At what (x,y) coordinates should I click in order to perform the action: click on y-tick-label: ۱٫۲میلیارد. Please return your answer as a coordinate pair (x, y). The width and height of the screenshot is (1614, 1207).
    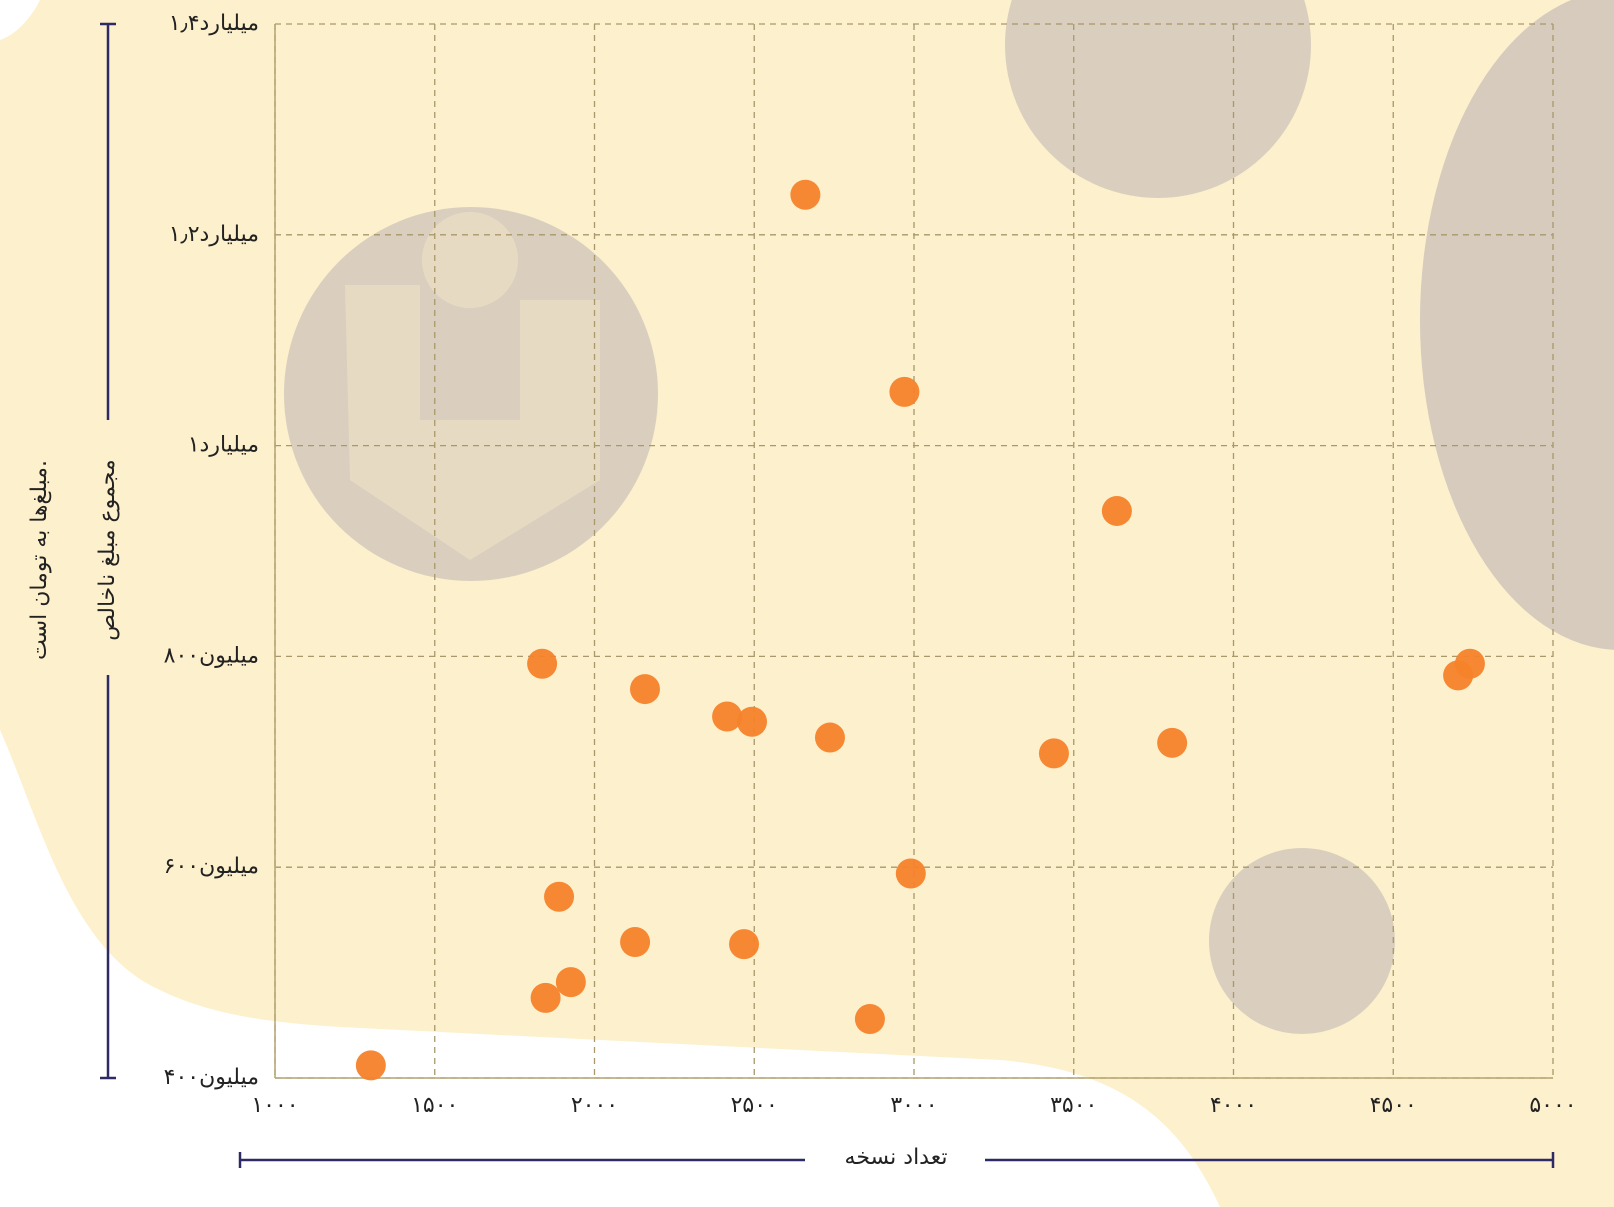
    Looking at the image, I should click on (214, 234).